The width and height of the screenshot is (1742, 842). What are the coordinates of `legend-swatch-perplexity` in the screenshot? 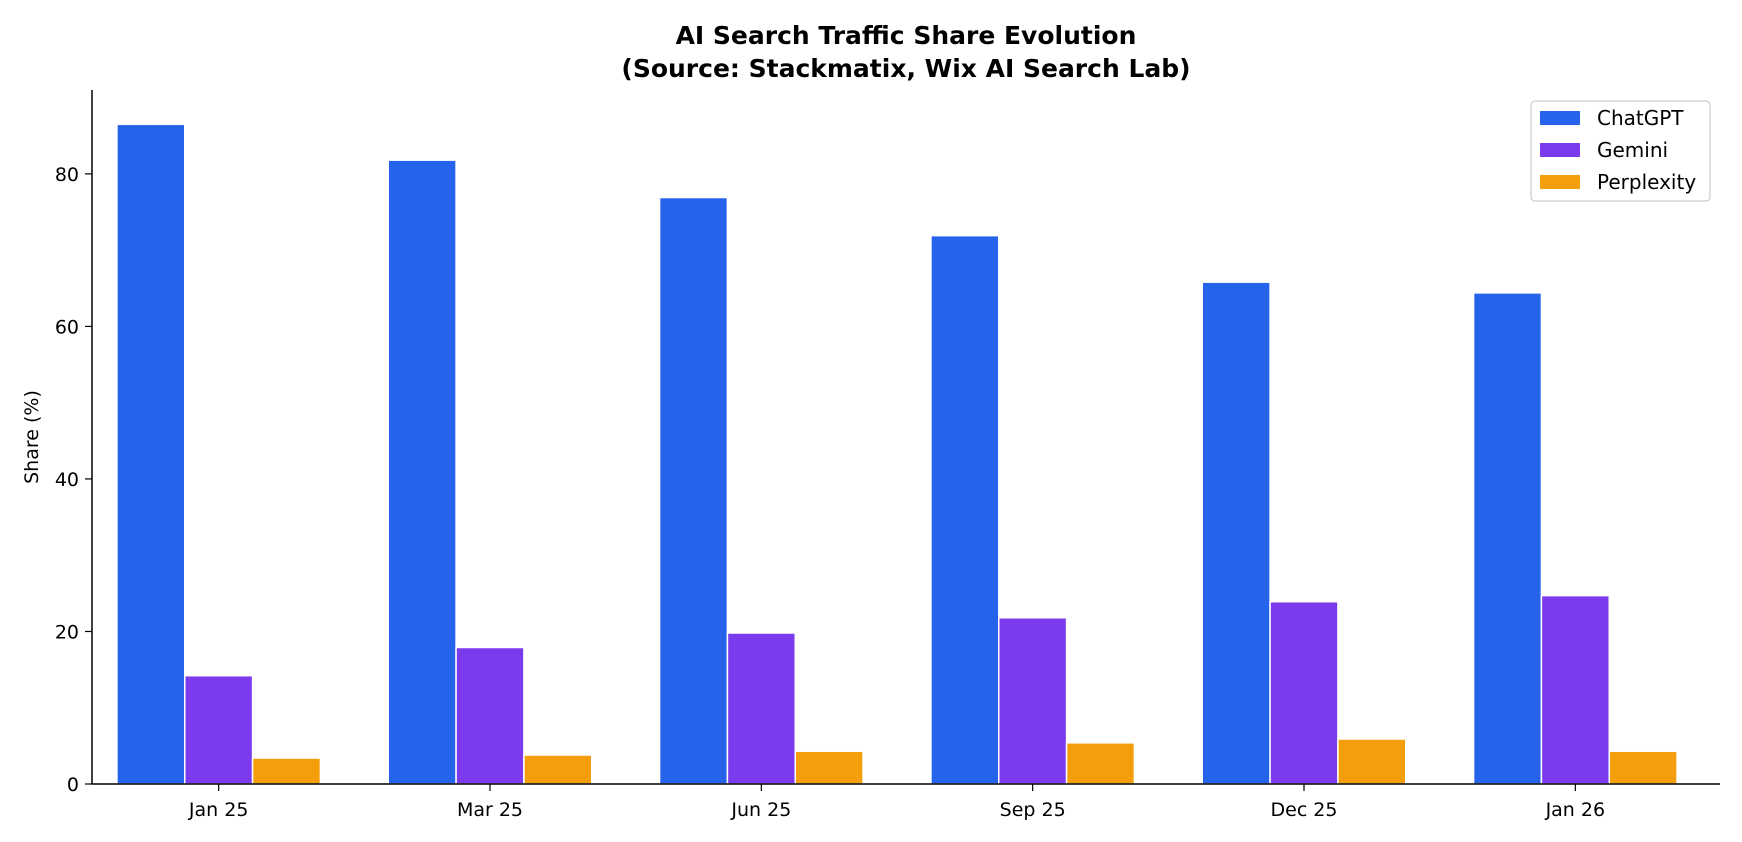 It's located at (1560, 182).